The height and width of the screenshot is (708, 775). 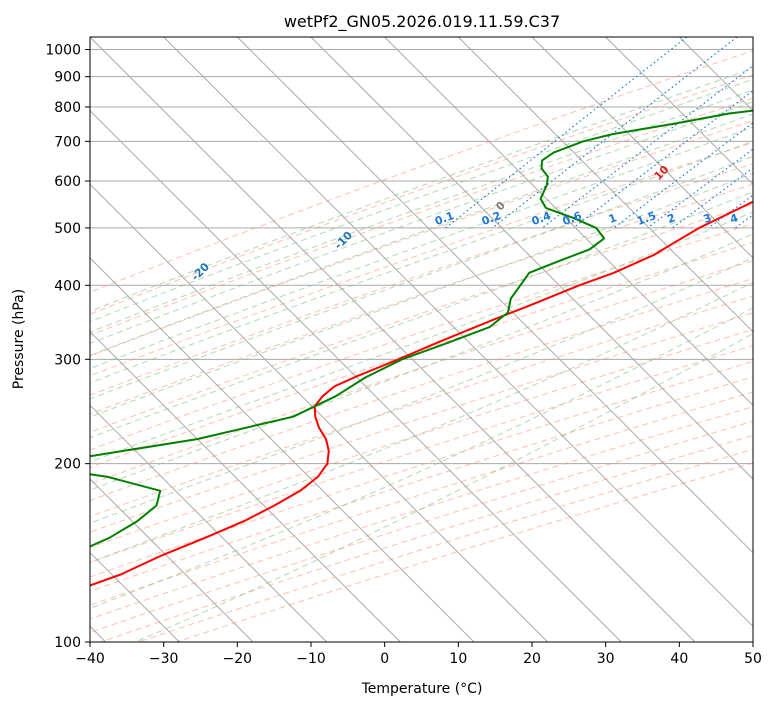 What do you see at coordinates (458, 659) in the screenshot?
I see `x-tick-label: 10` at bounding box center [458, 659].